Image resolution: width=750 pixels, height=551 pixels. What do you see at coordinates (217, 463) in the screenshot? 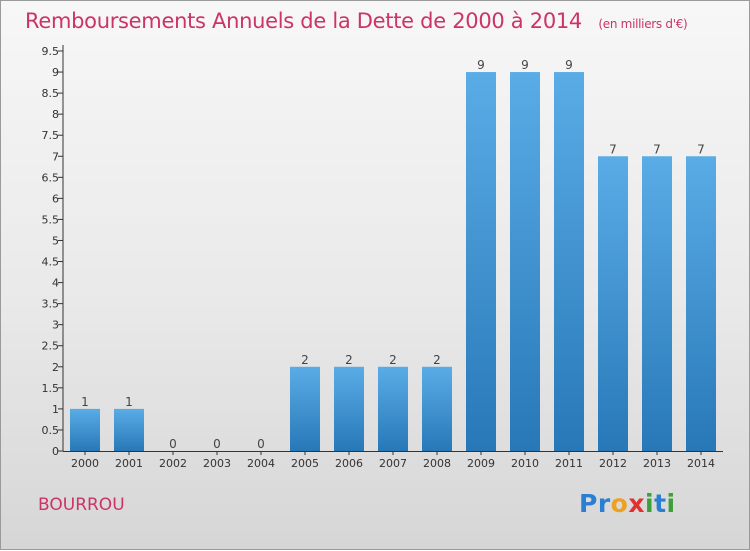
I see `x-tick-label: 2003` at bounding box center [217, 463].